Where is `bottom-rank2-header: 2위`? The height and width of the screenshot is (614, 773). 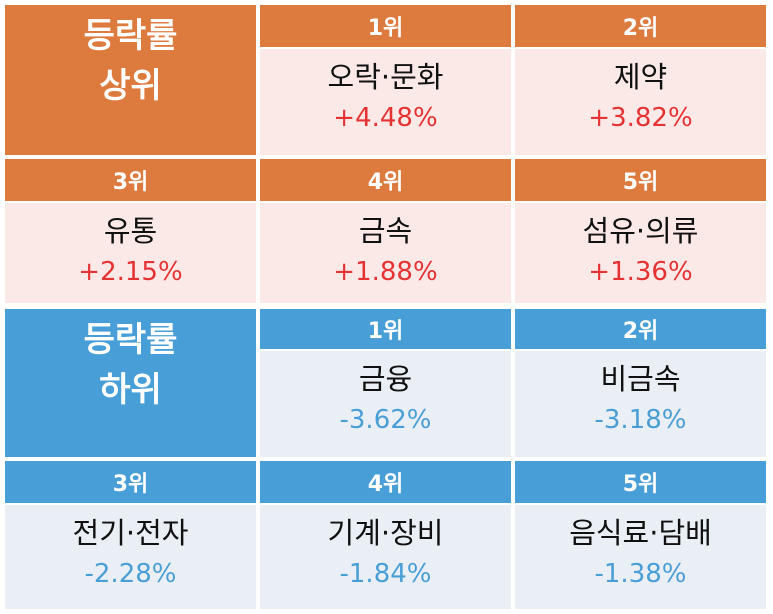
bottom-rank2-header: 2위 is located at coordinates (640, 329).